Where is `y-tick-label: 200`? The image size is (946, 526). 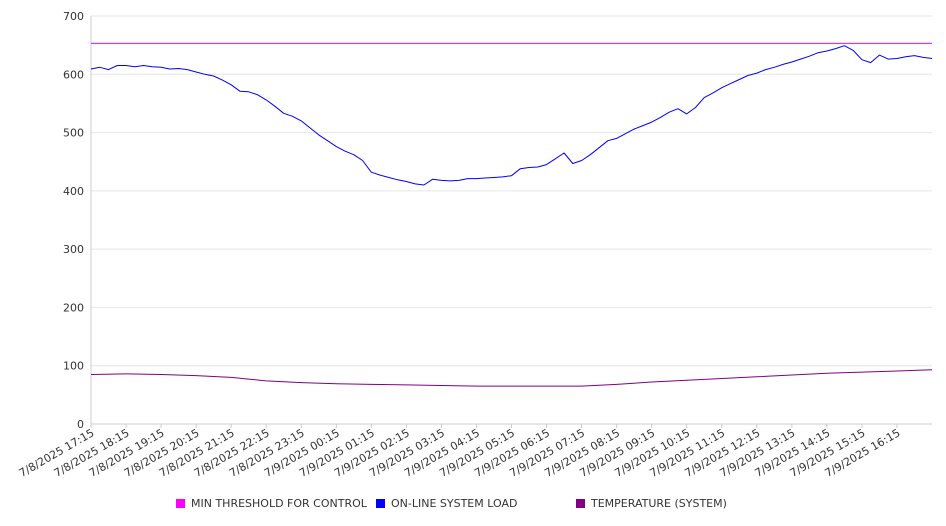 y-tick-label: 200 is located at coordinates (73, 307).